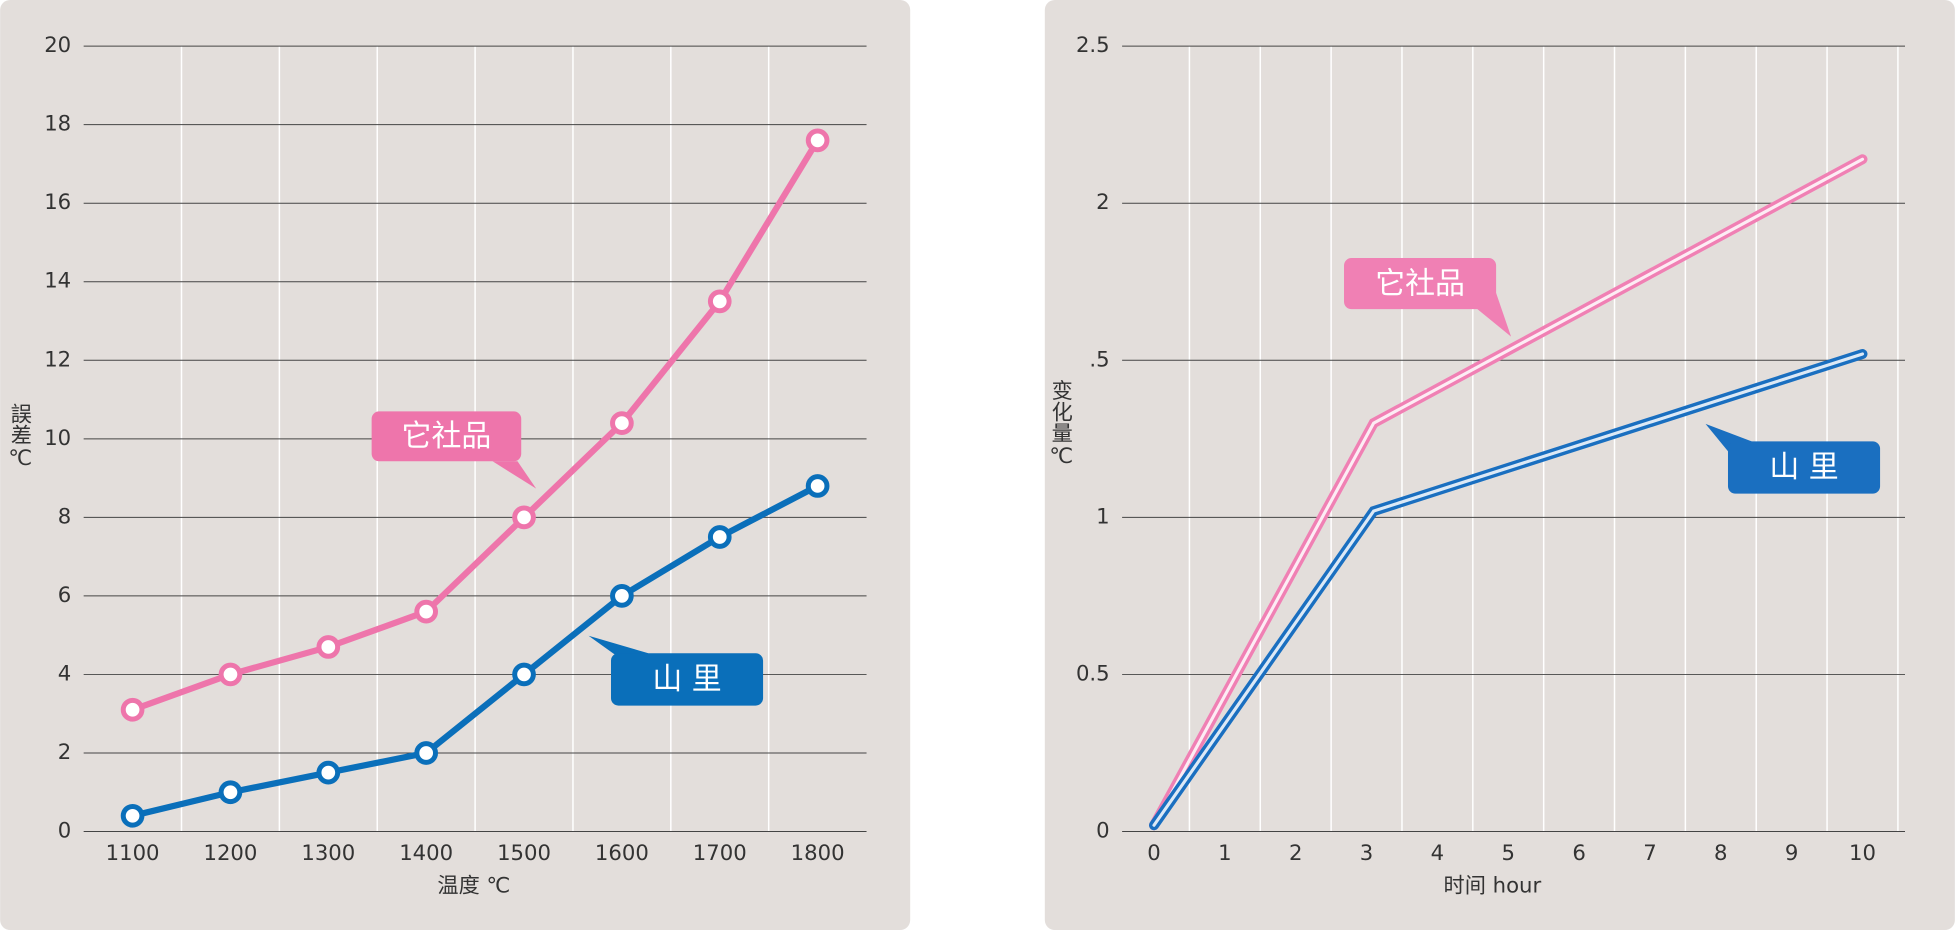 The width and height of the screenshot is (1955, 930). What do you see at coordinates (57, 123) in the screenshot?
I see `y-tick-label: 18` at bounding box center [57, 123].